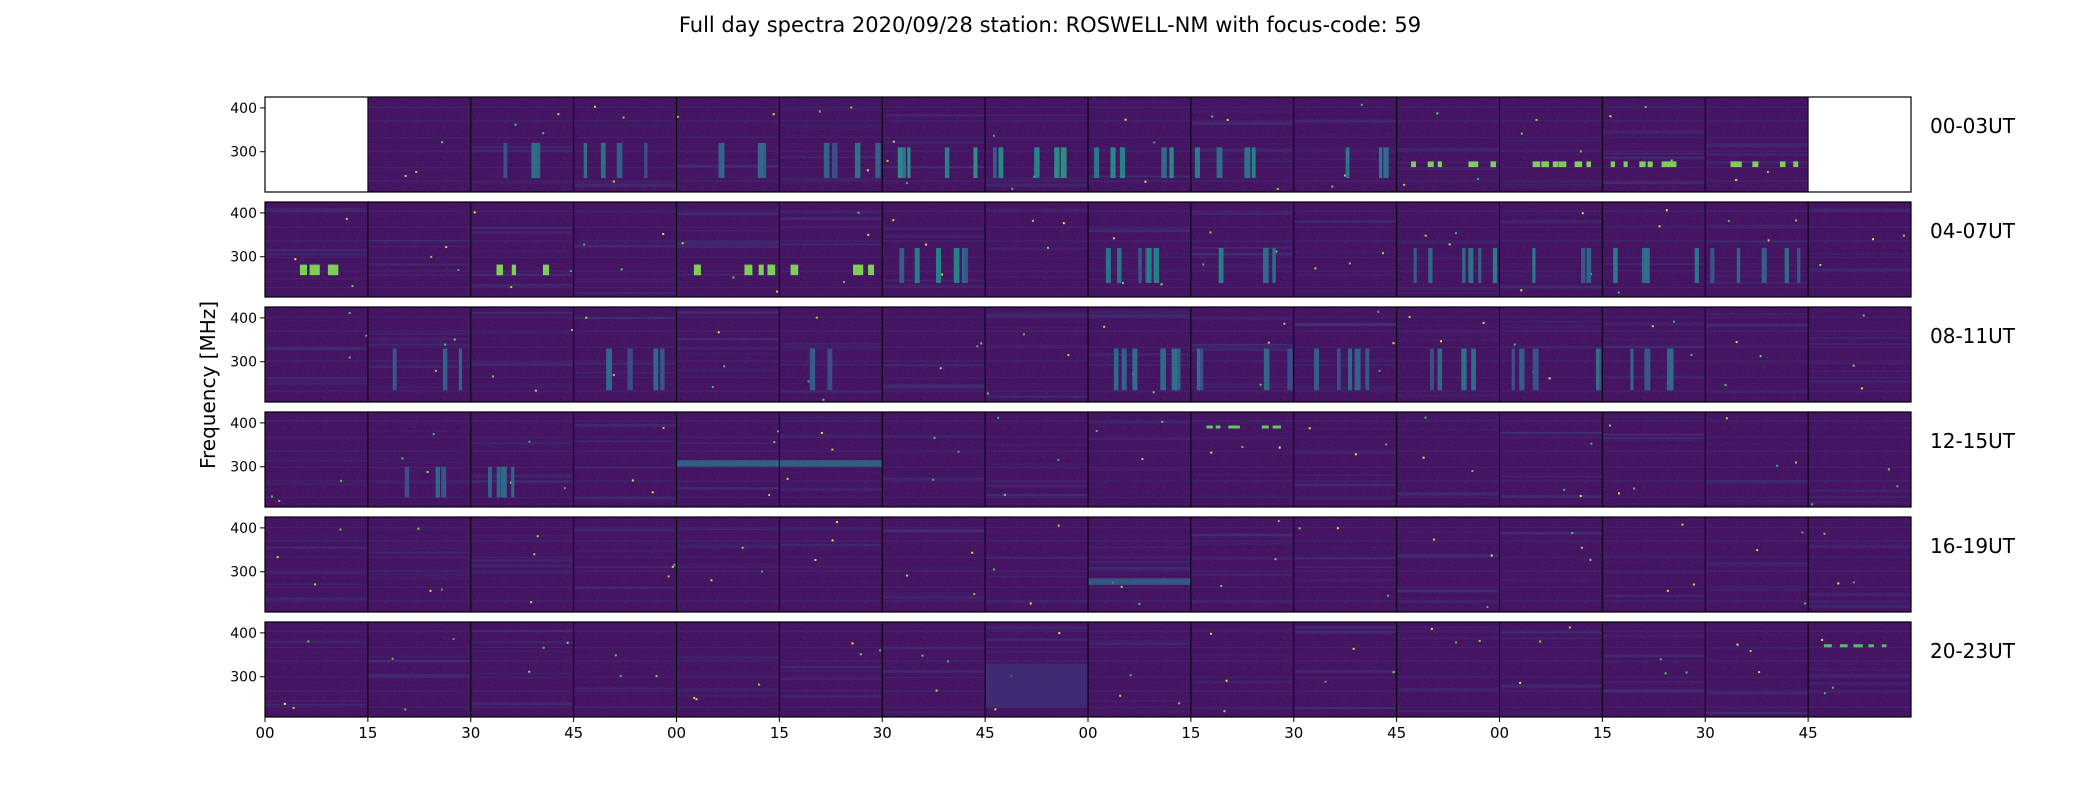 The image size is (2100, 800). What do you see at coordinates (882, 733) in the screenshot?
I see `x-tick-label: 30` at bounding box center [882, 733].